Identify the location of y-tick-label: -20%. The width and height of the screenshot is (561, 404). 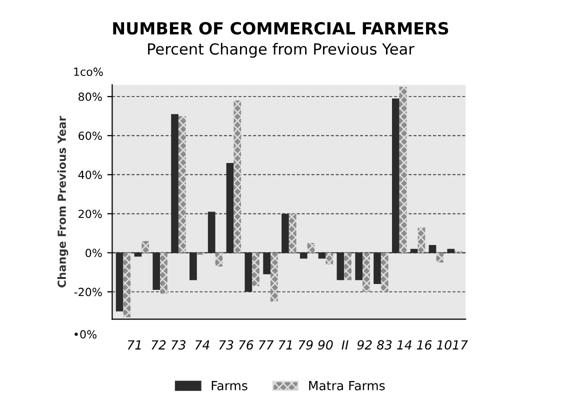
(88, 292).